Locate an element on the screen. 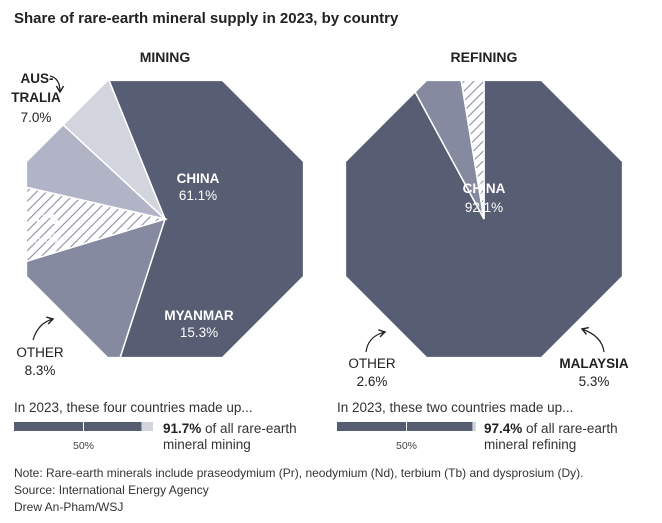 The height and width of the screenshot is (523, 662). mining-summary-text: 91.7% of all rare-earth mineral mining is located at coordinates (230, 437).